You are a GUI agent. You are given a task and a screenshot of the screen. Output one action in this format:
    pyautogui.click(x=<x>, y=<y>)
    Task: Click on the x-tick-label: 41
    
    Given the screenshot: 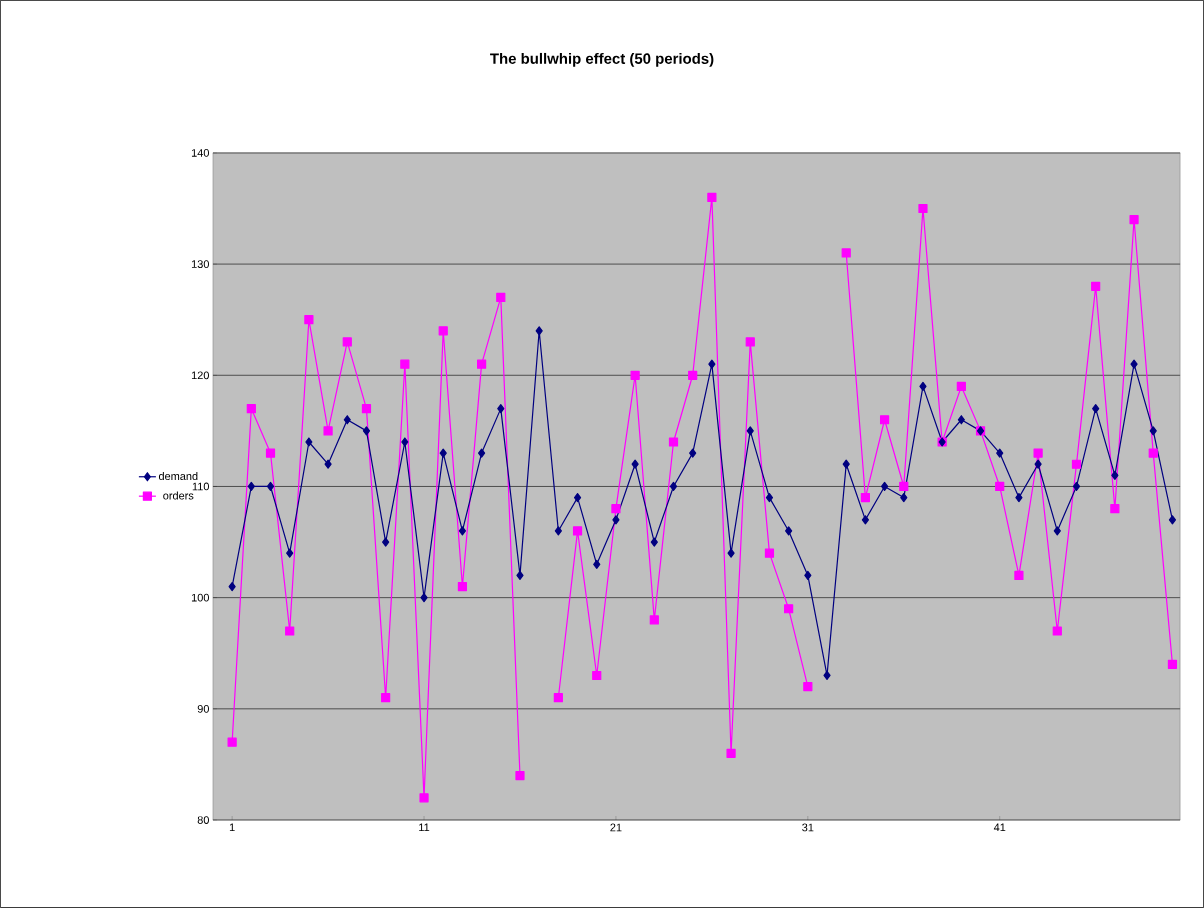 What is the action you would take?
    pyautogui.click(x=999, y=827)
    